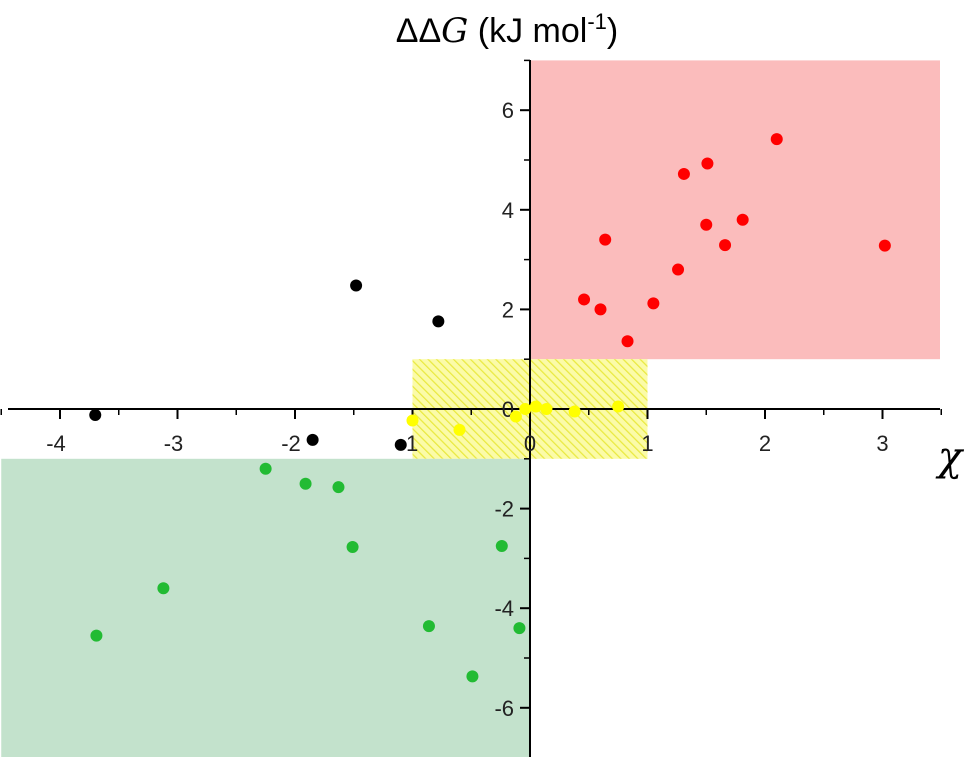  Describe the element at coordinates (291, 443) in the screenshot. I see `x-tick-label: -2` at that location.